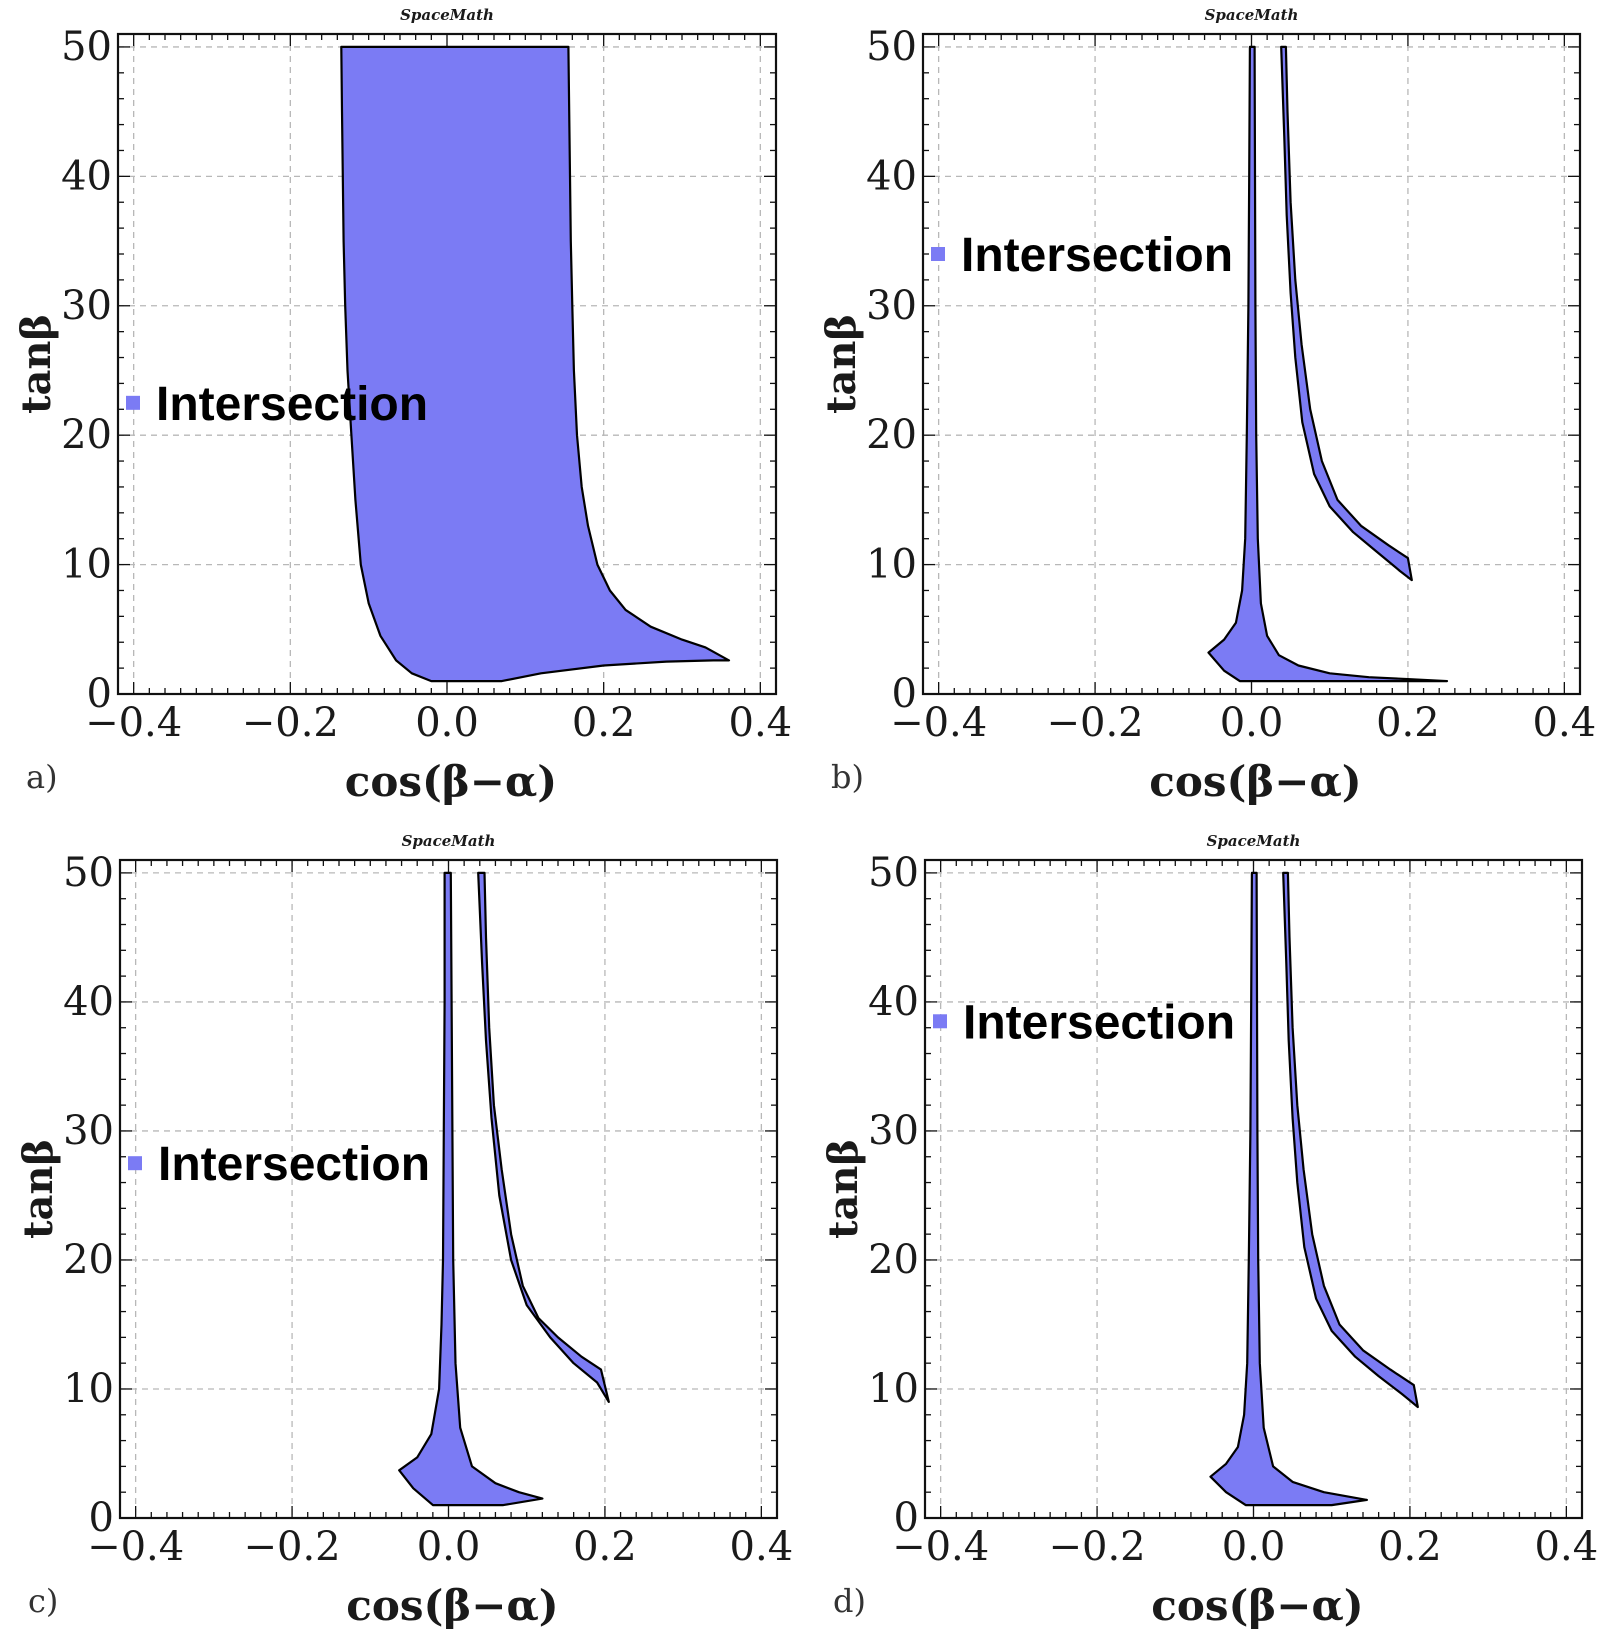 This screenshot has height=1646, width=1602. Describe the element at coordinates (847, 777) in the screenshot. I see `panel-letter: b)` at that location.